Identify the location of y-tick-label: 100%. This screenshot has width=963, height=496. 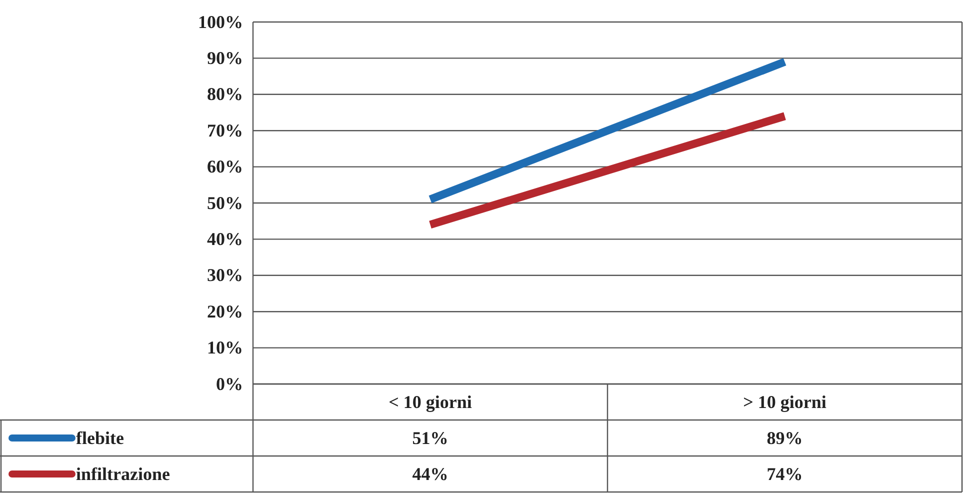
(220, 22).